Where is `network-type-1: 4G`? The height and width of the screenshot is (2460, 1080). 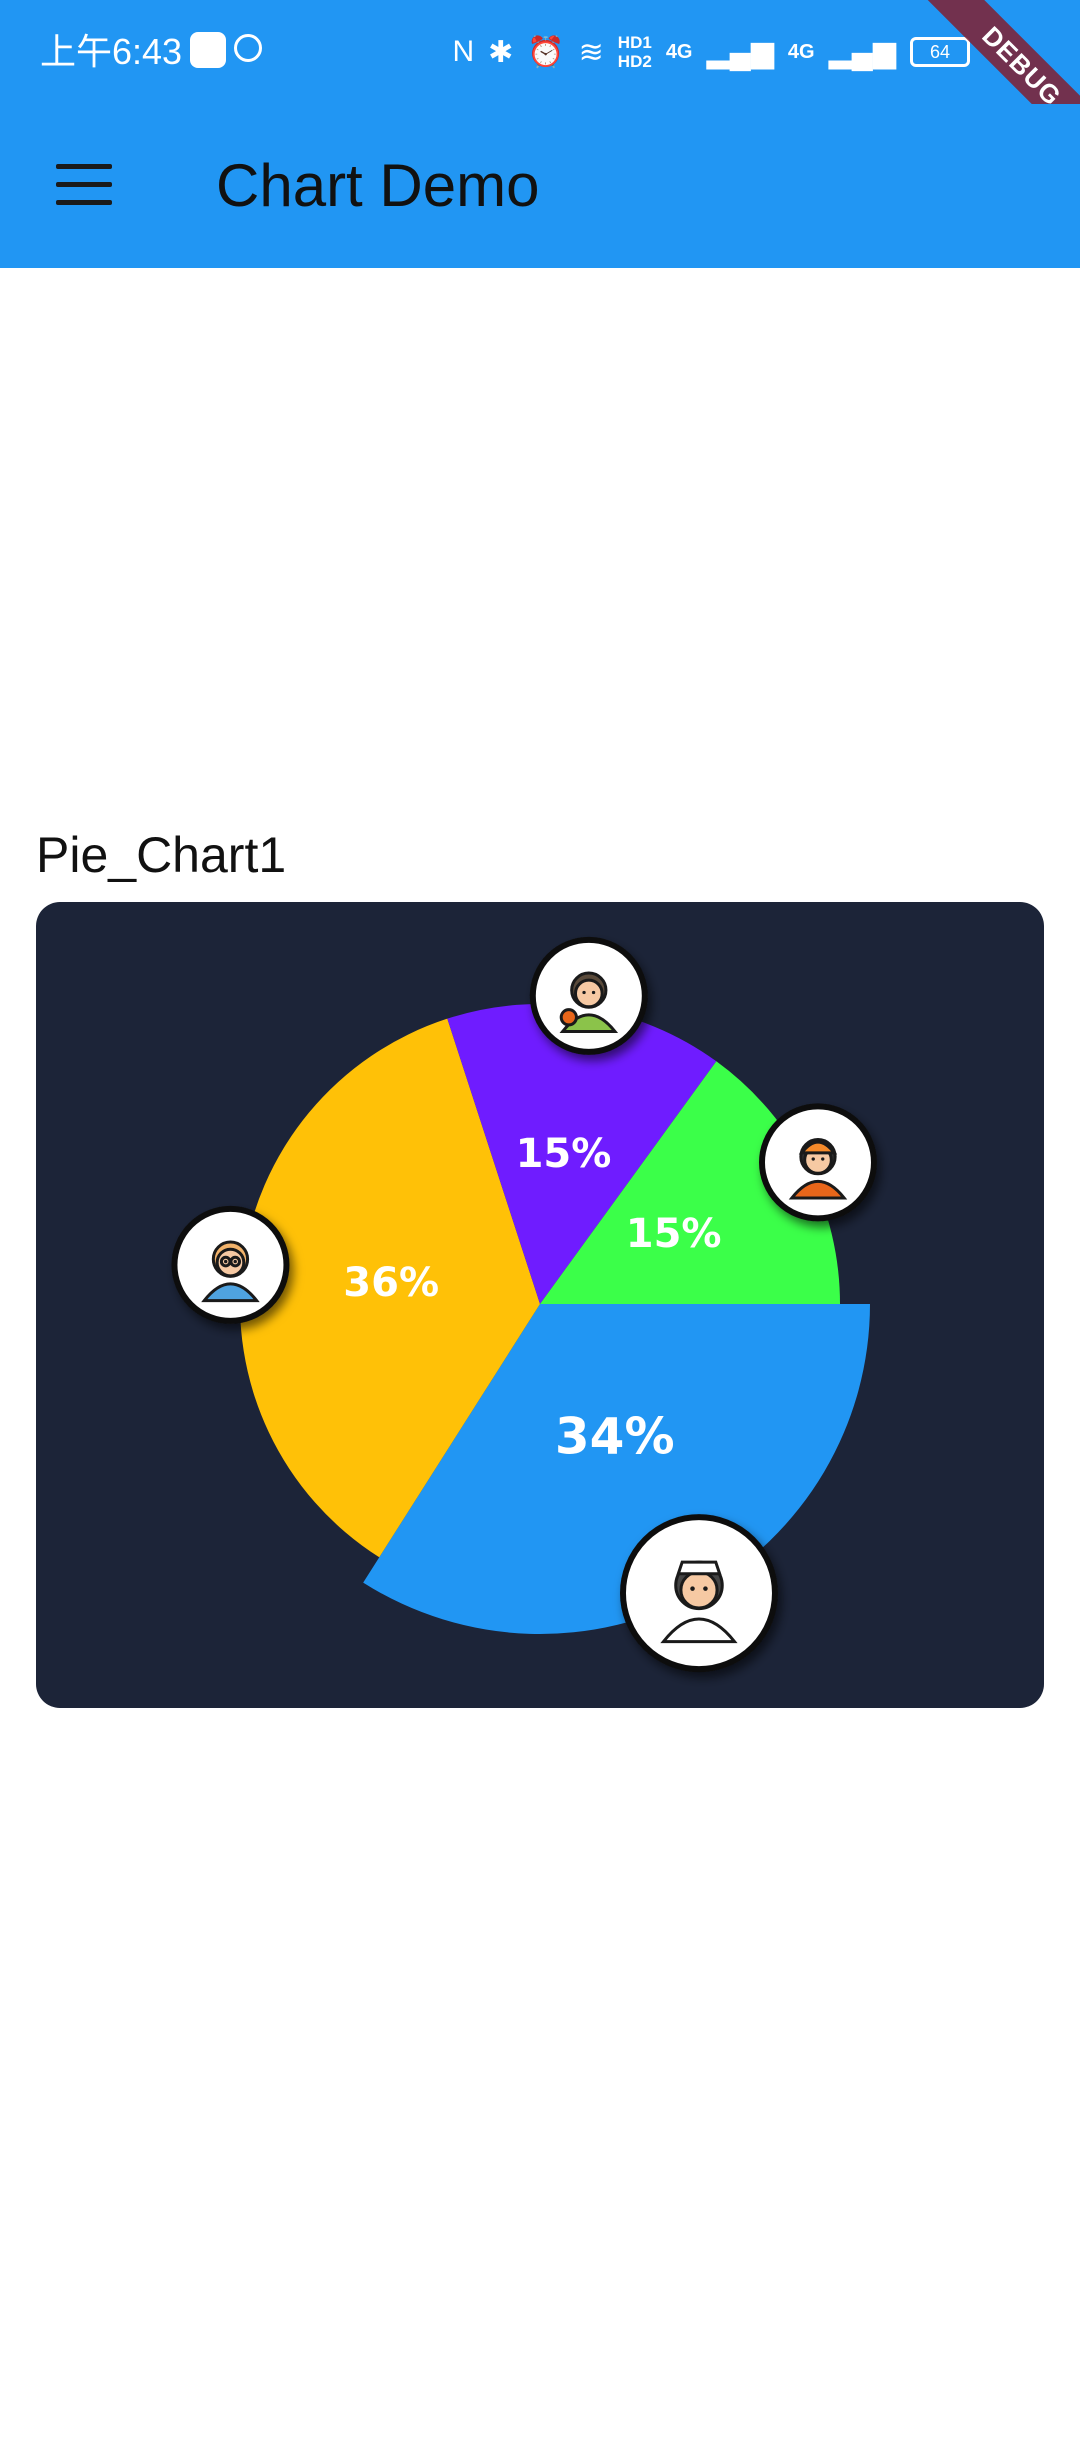 network-type-1: 4G is located at coordinates (679, 51).